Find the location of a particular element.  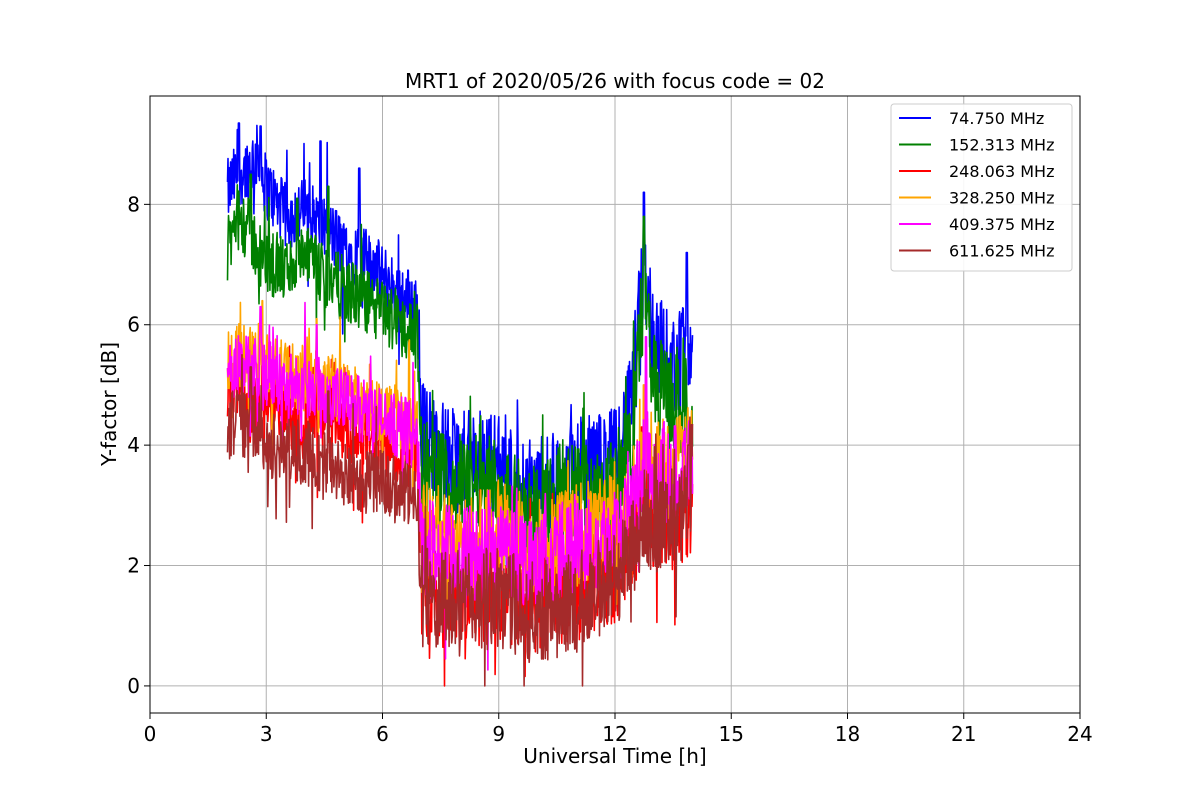

y-tick-label: 6 is located at coordinates (133, 325).